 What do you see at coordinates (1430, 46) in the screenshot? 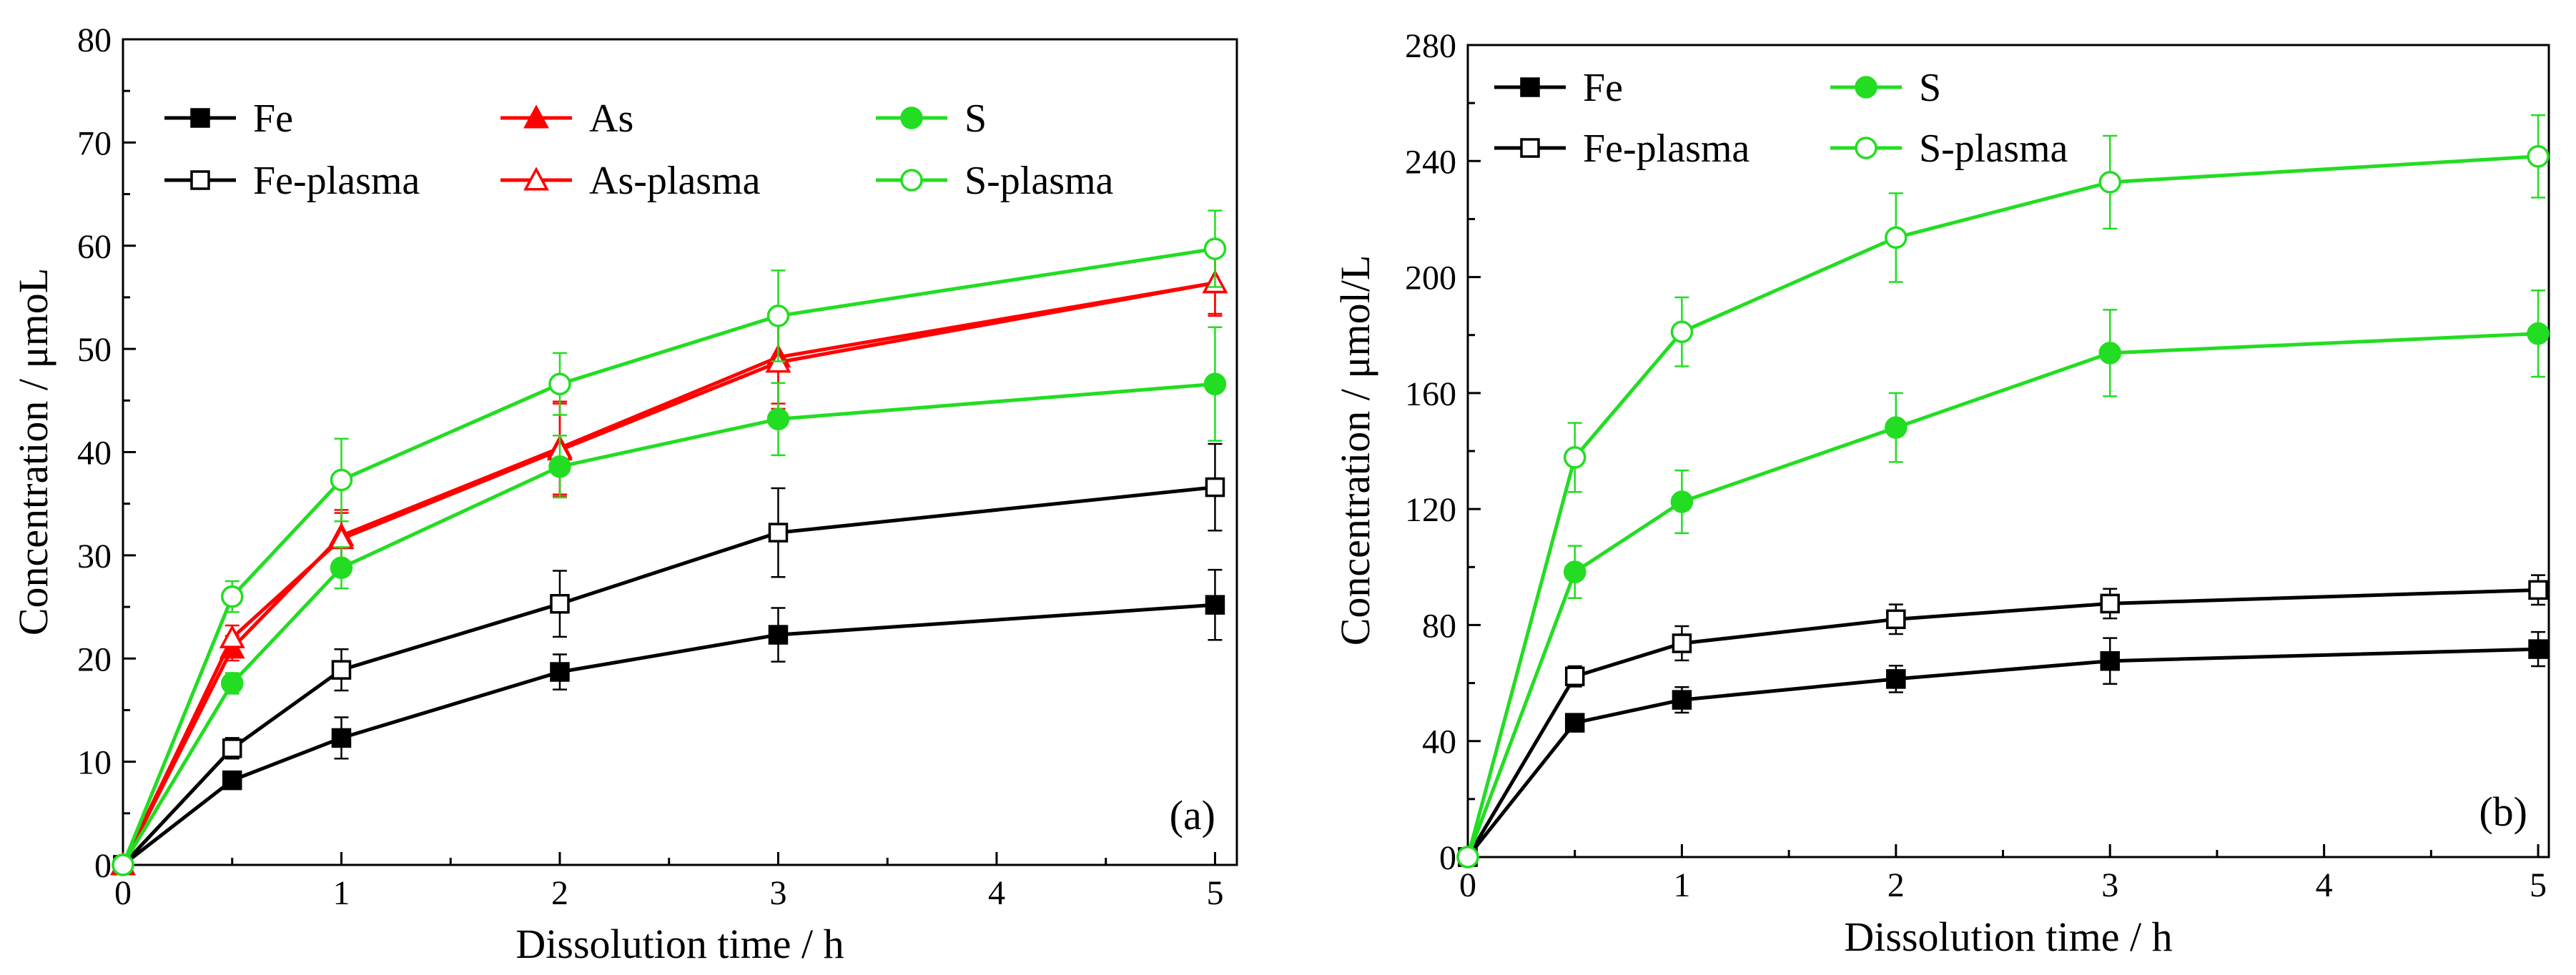
I see `chart-b-y-tick-label: 280` at bounding box center [1430, 46].